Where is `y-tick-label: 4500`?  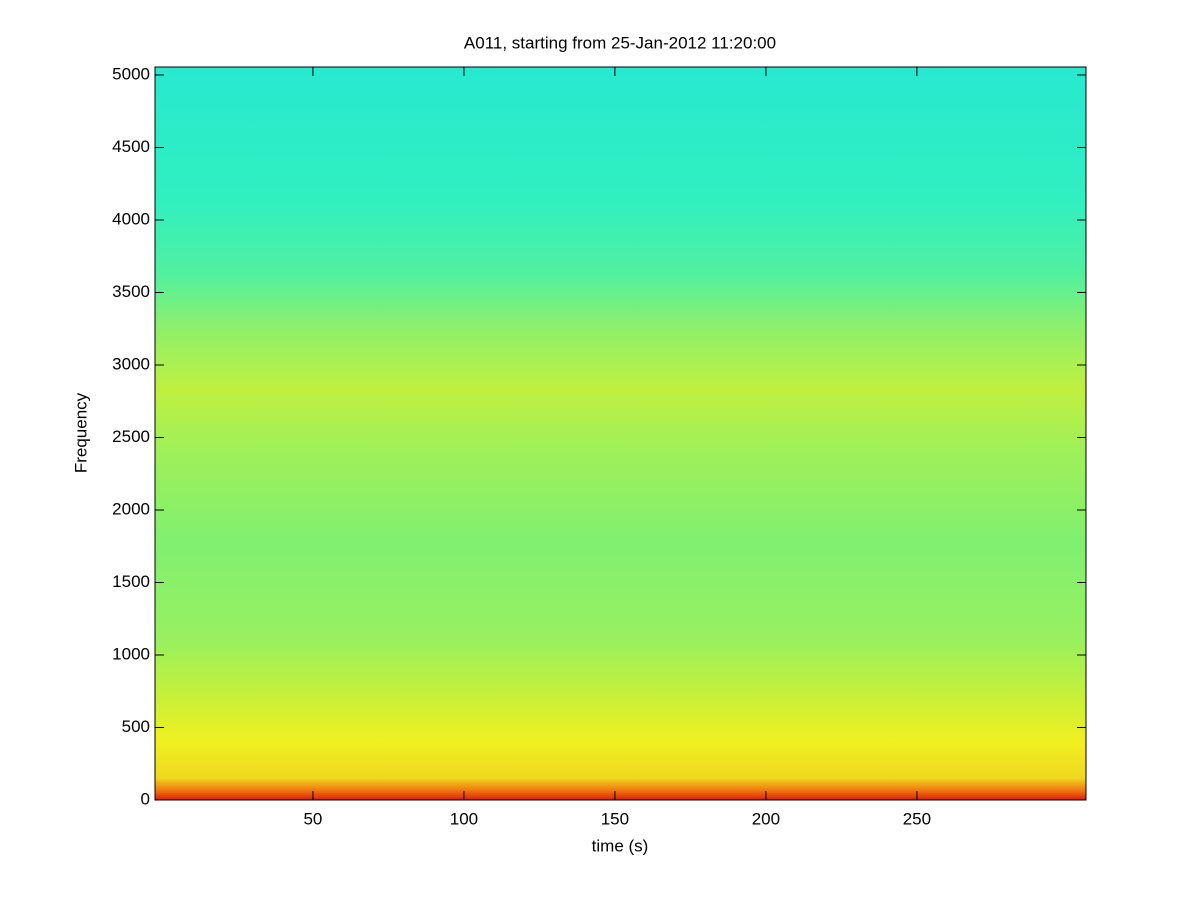
y-tick-label: 4500 is located at coordinates (131, 146).